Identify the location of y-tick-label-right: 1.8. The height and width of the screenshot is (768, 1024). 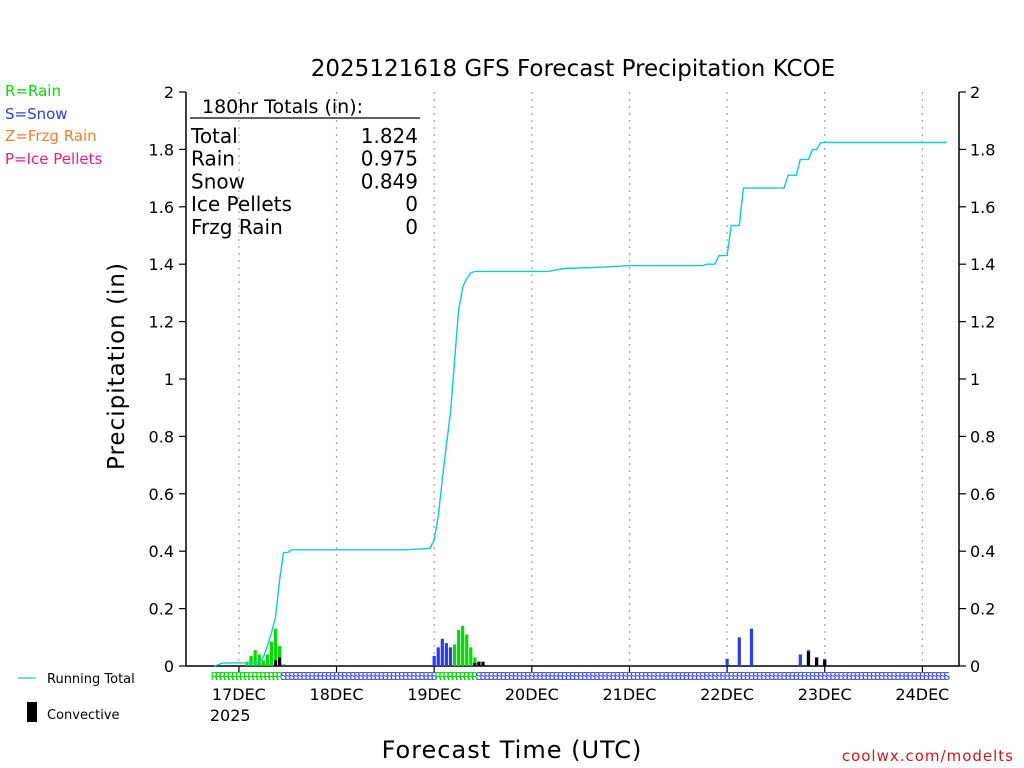
(982, 149).